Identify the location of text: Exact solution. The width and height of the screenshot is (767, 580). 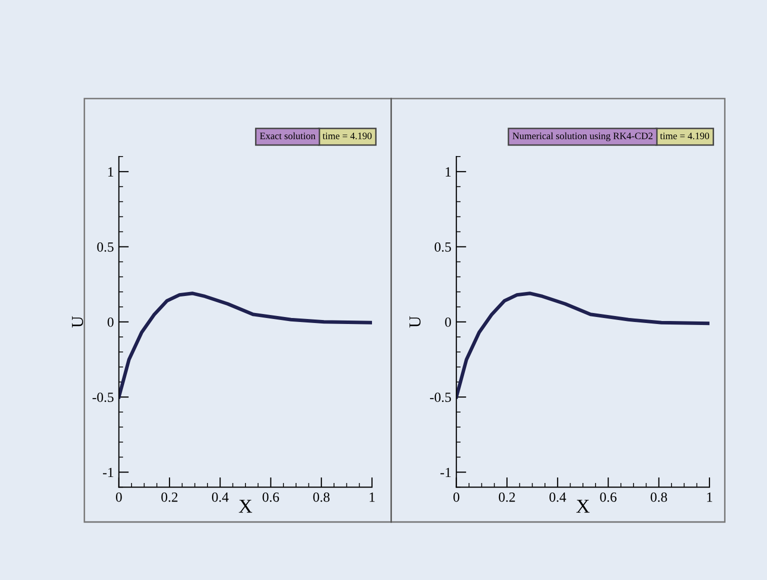
(288, 136).